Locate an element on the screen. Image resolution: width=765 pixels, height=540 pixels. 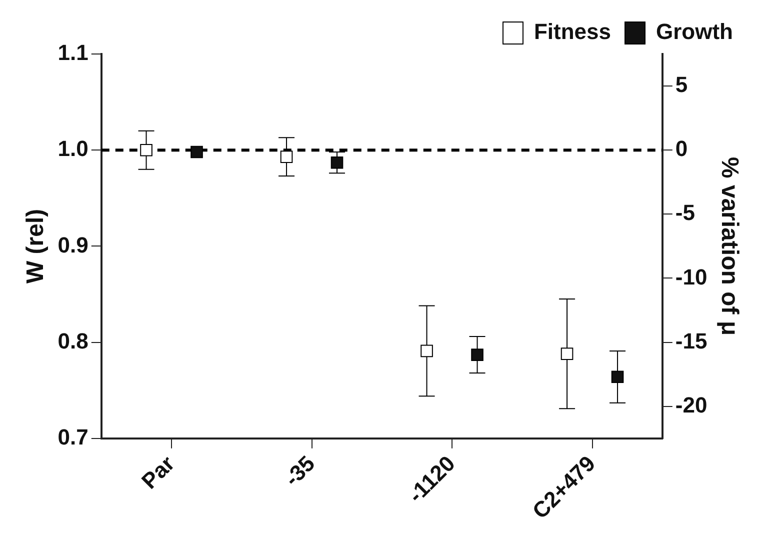
y-tick-label: 0.8 is located at coordinates (73, 341).